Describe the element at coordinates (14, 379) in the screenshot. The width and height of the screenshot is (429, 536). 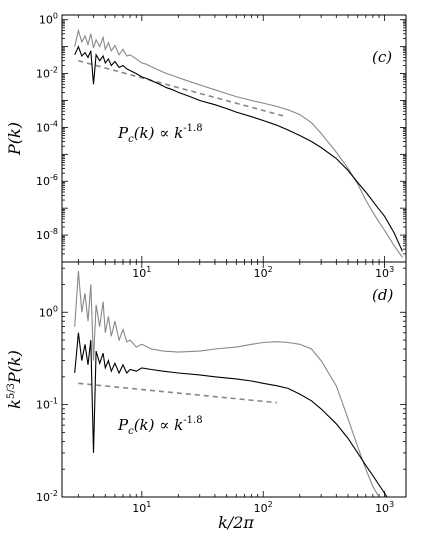
I see `y-axis-label: k5/3P(k)` at that location.